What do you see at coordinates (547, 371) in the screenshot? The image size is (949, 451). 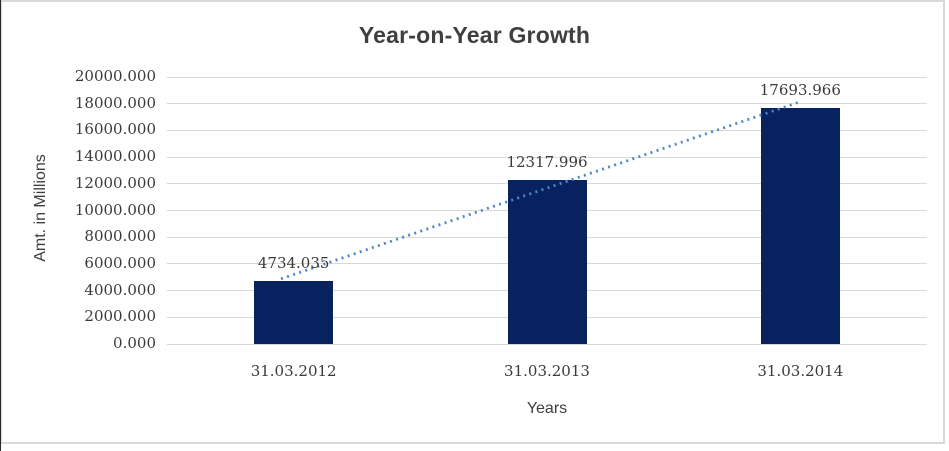 I see `x-tick-label: 31.03.2013` at bounding box center [547, 371].